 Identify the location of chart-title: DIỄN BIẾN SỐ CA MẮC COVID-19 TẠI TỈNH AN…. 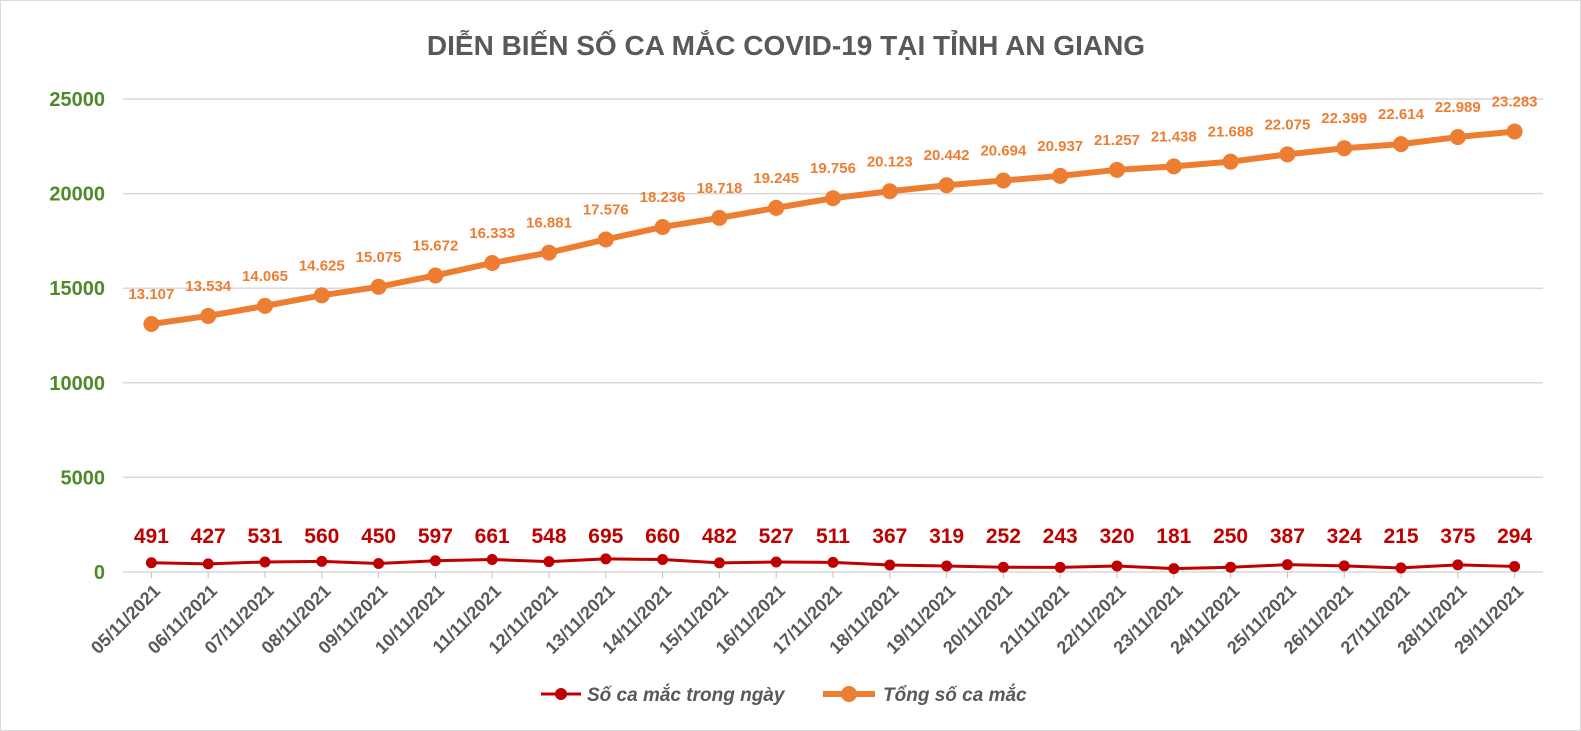
(786, 45).